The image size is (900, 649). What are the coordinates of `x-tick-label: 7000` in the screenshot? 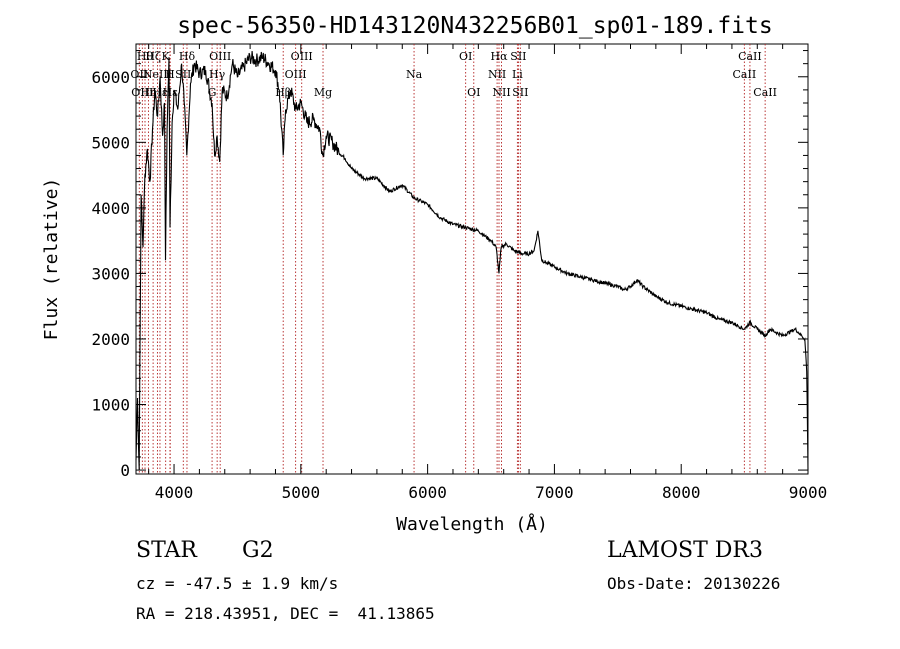 It's located at (554, 492).